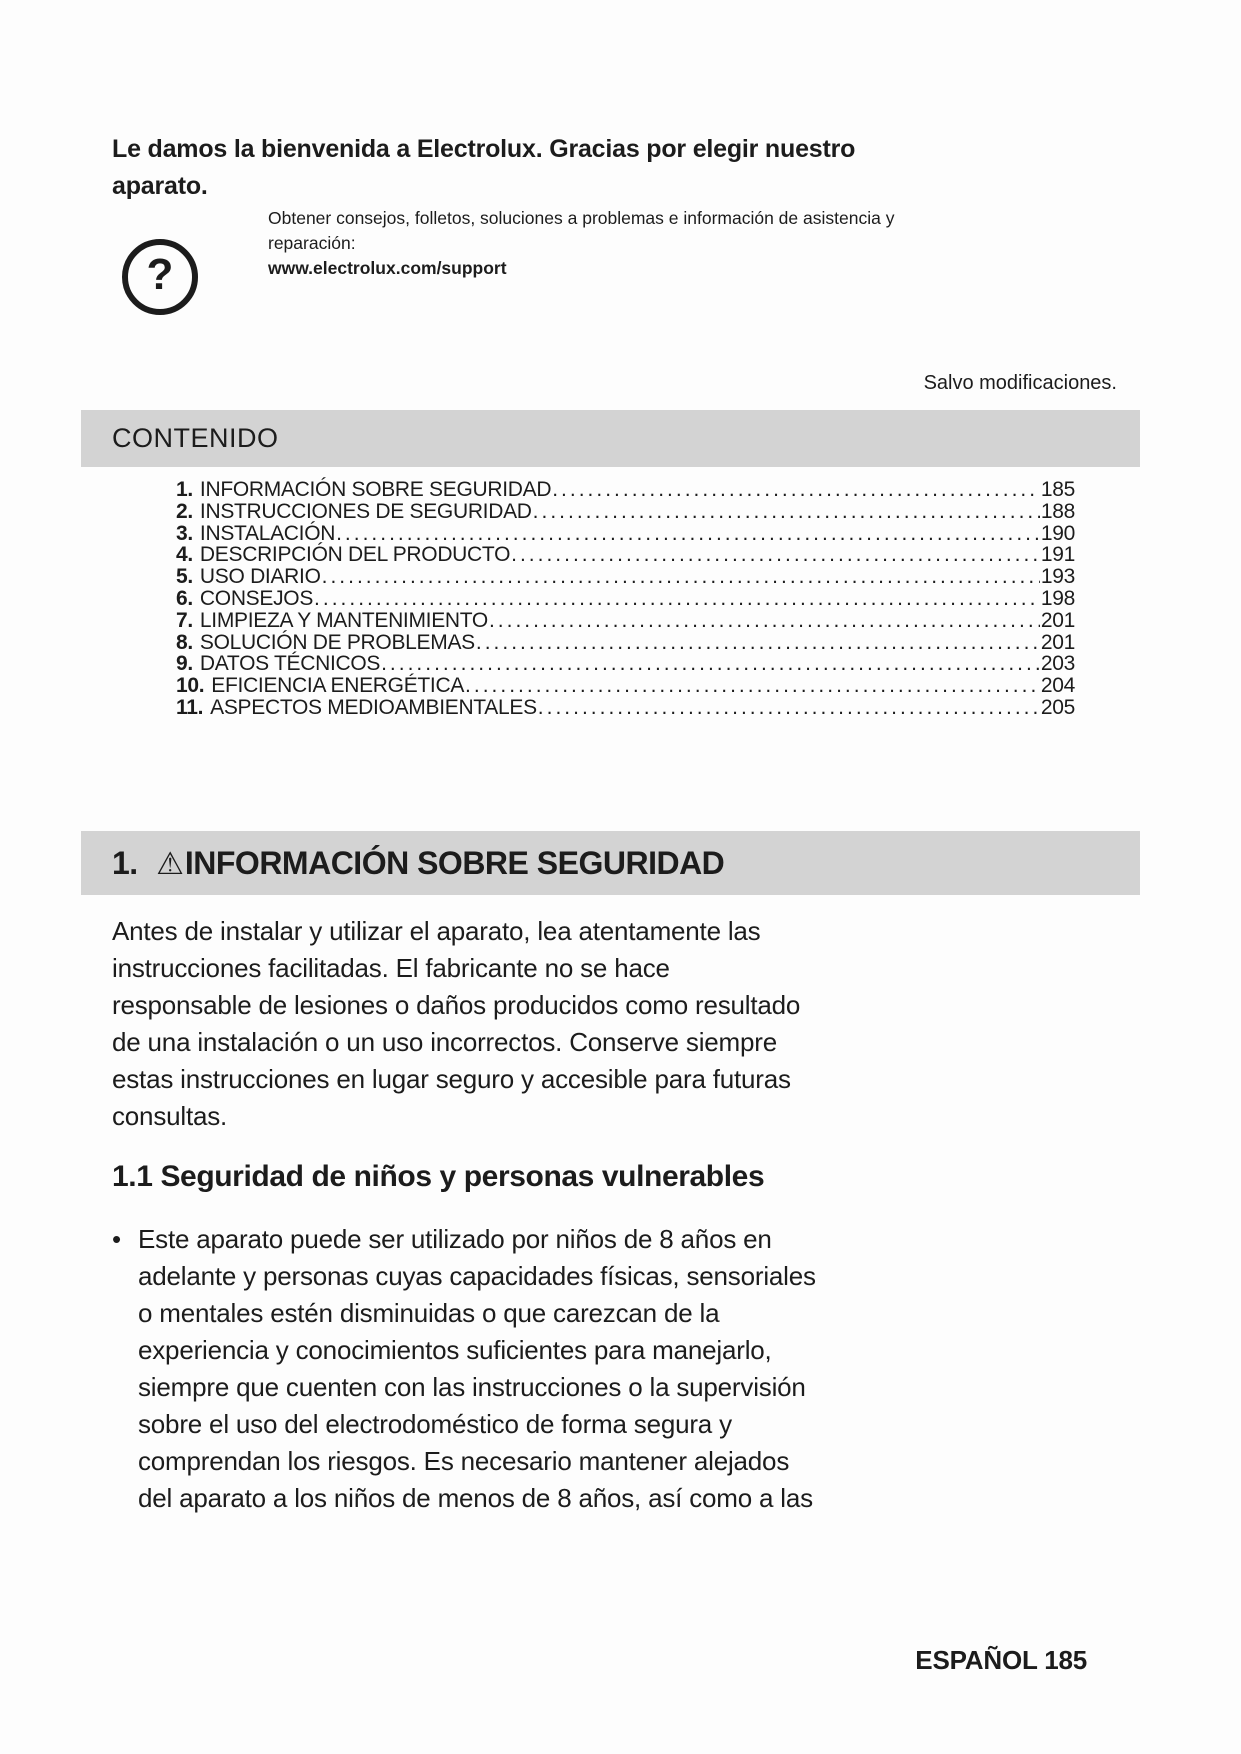 The image size is (1241, 1754). I want to click on toc-item-number: 5., so click(184, 577).